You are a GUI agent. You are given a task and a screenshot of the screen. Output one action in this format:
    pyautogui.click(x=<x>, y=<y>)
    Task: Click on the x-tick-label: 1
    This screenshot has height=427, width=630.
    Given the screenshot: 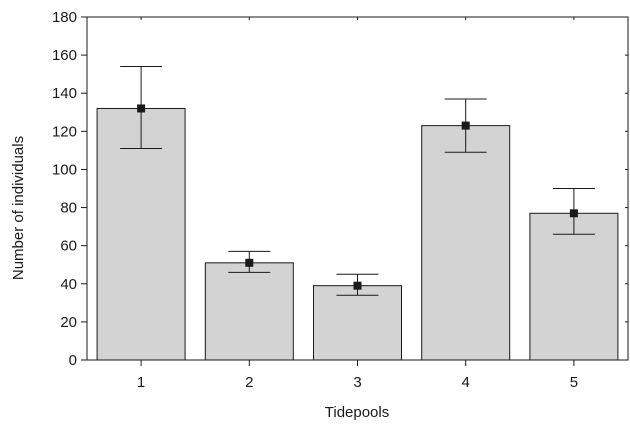 What is the action you would take?
    pyautogui.click(x=141, y=382)
    